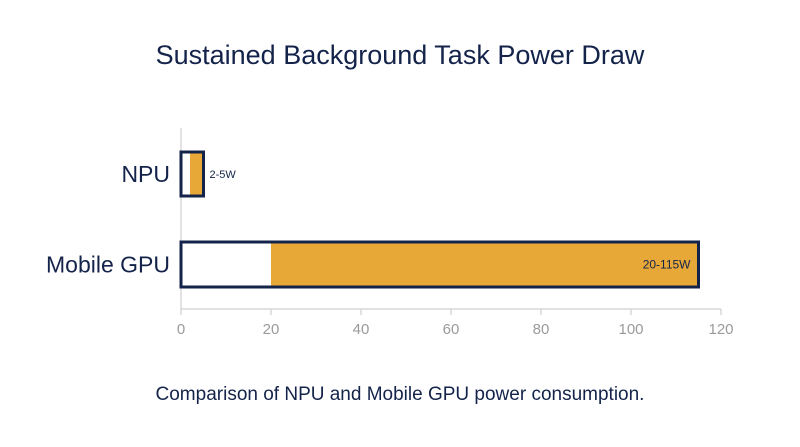  Describe the element at coordinates (145, 174) in the screenshot. I see `category-label: NPU` at that location.